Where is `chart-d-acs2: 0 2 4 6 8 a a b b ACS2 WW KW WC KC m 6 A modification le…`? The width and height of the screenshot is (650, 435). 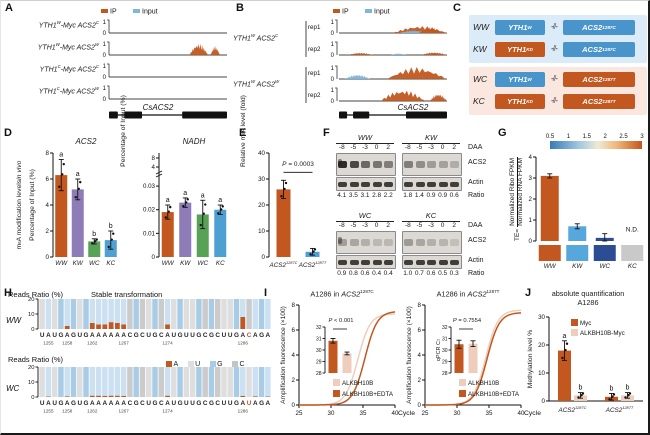
chart-d-acs2: 0 2 4 6 8 a a b b ACS2 WW KW WC KC m 6 A modification le… is located at coordinates (65, 208).